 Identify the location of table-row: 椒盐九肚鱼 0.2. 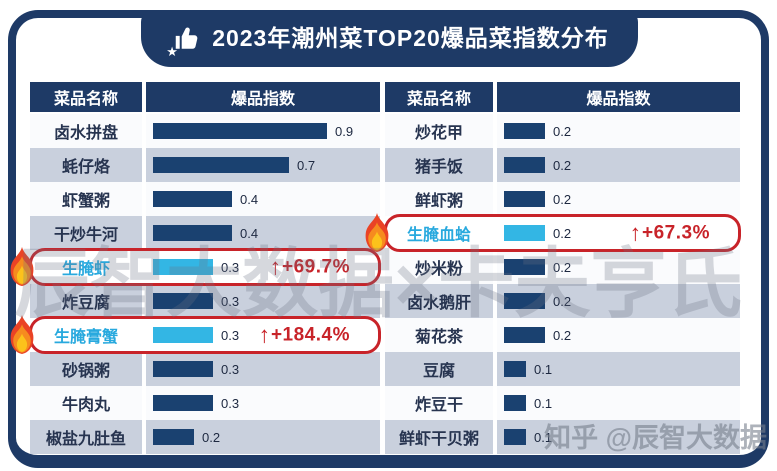
(205, 437).